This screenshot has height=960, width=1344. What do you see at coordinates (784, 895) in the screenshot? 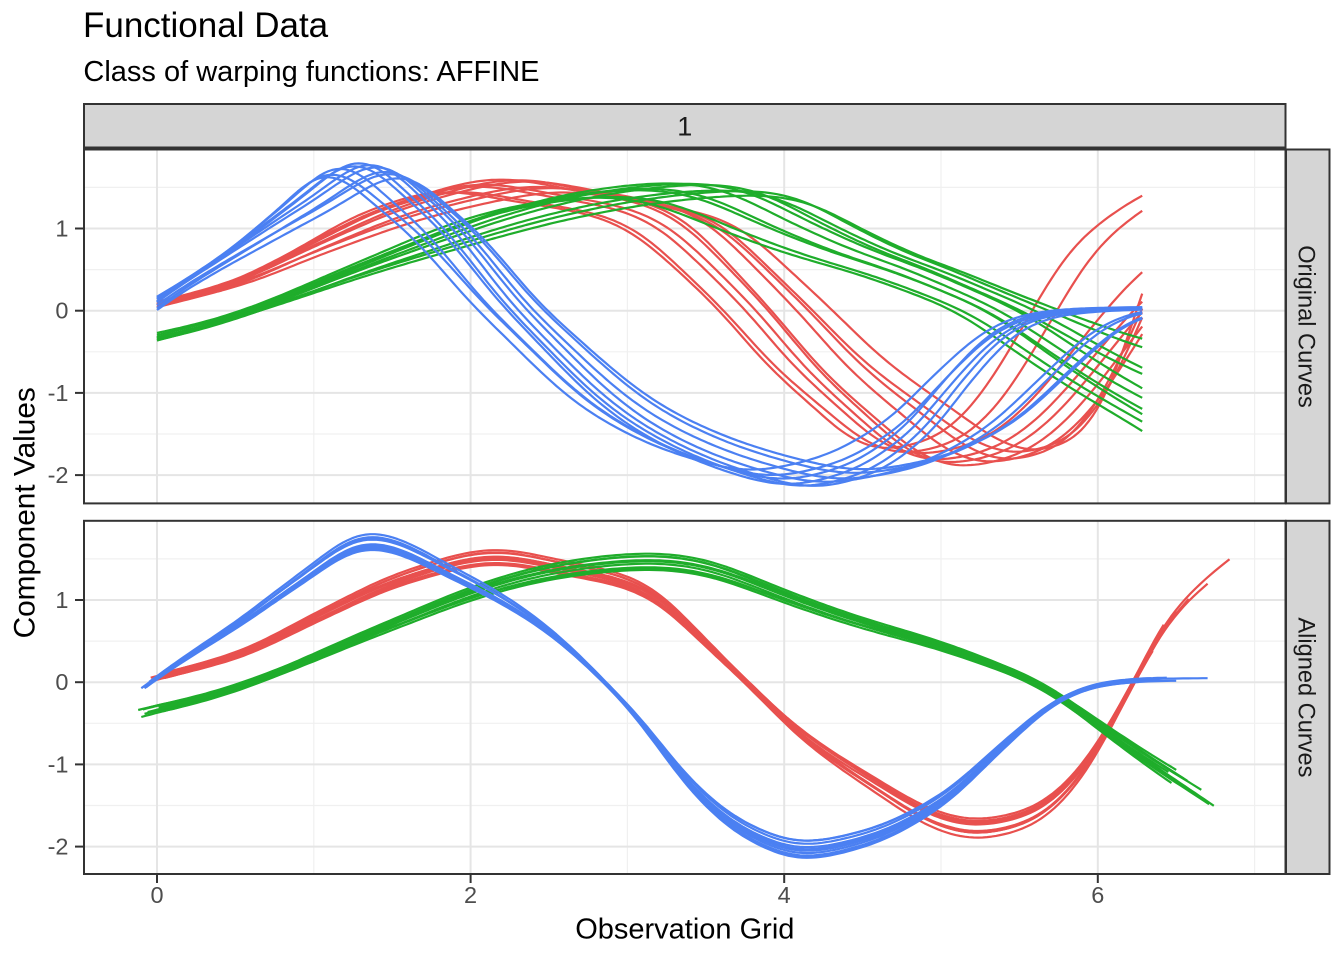
I see `svg-text: 4` at bounding box center [784, 895].